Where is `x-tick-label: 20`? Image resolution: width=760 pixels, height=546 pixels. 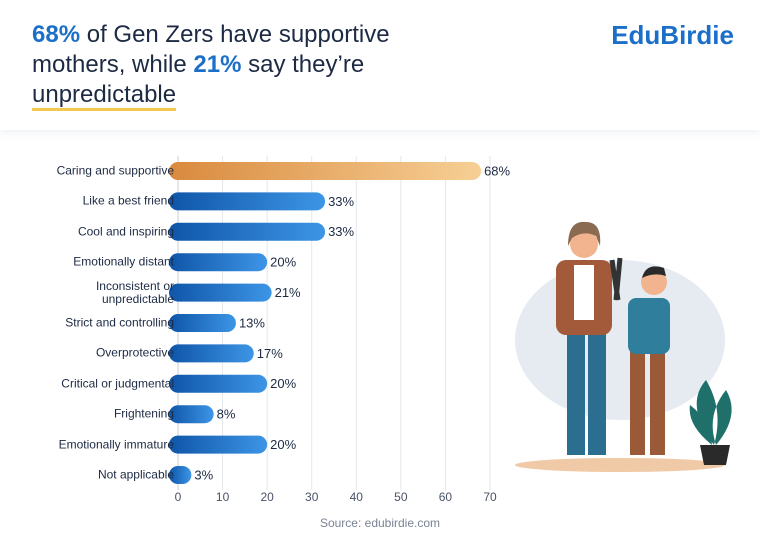
x-tick-label: 20 is located at coordinates (267, 497).